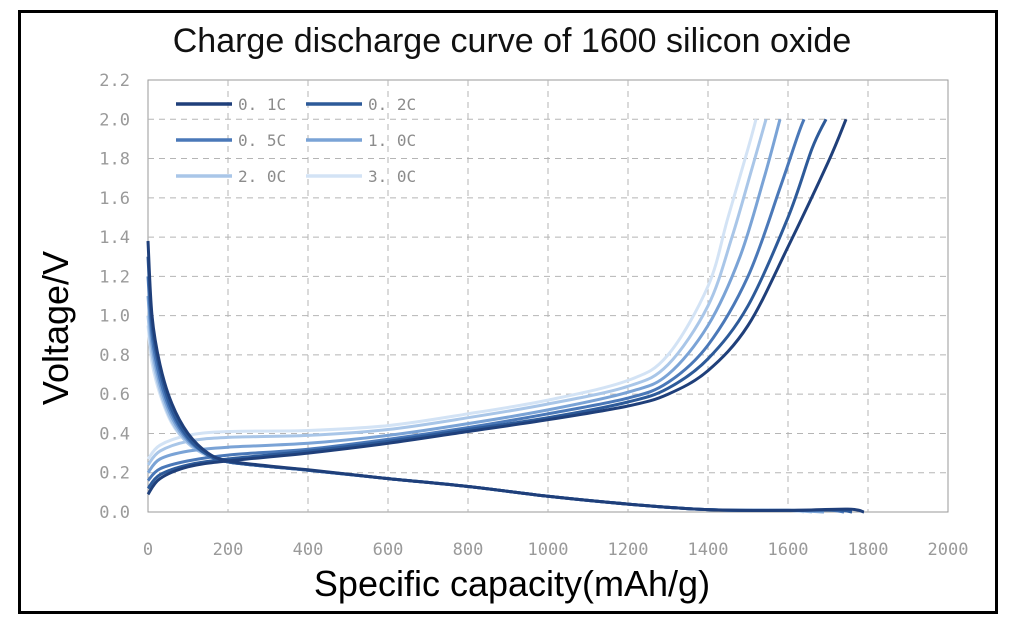 This screenshot has width=1024, height=635. I want to click on y-tick-label: 0.0, so click(114, 513).